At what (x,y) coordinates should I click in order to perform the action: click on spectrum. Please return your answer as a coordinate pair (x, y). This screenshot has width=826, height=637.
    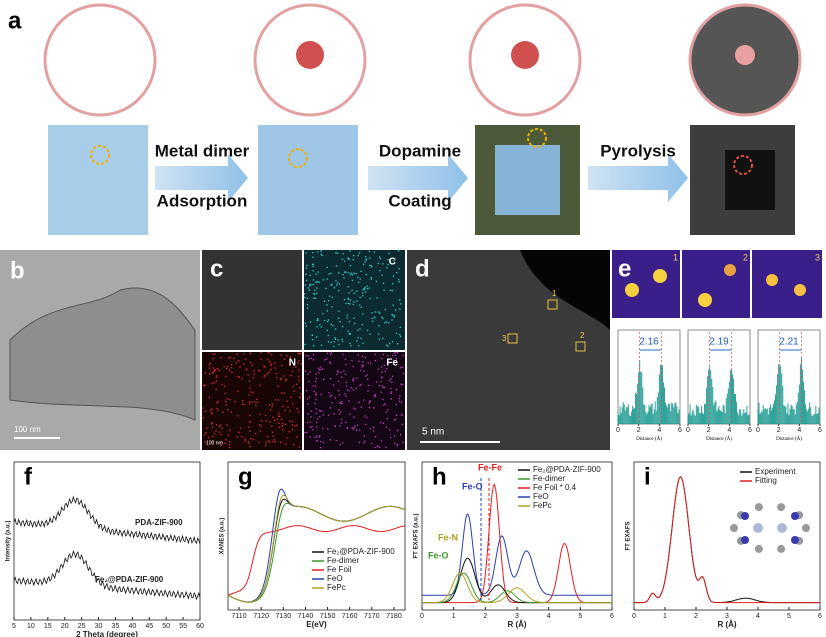
    Looking at the image, I should click on (316, 548).